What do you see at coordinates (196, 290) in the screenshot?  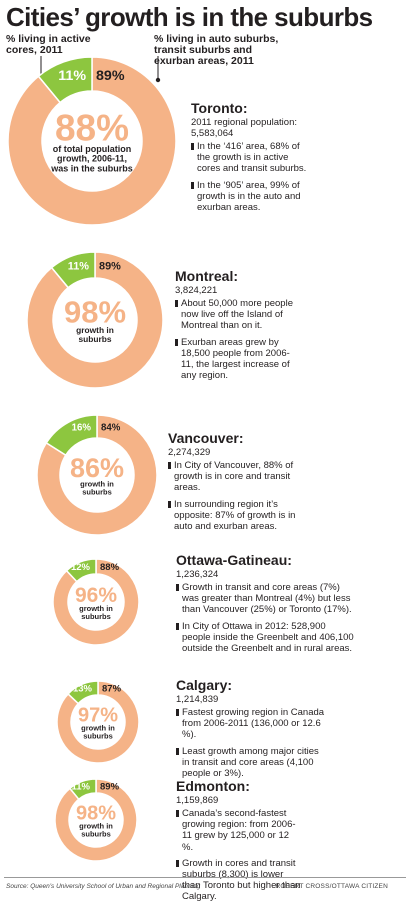 I see `city-population: 3,824,221` at bounding box center [196, 290].